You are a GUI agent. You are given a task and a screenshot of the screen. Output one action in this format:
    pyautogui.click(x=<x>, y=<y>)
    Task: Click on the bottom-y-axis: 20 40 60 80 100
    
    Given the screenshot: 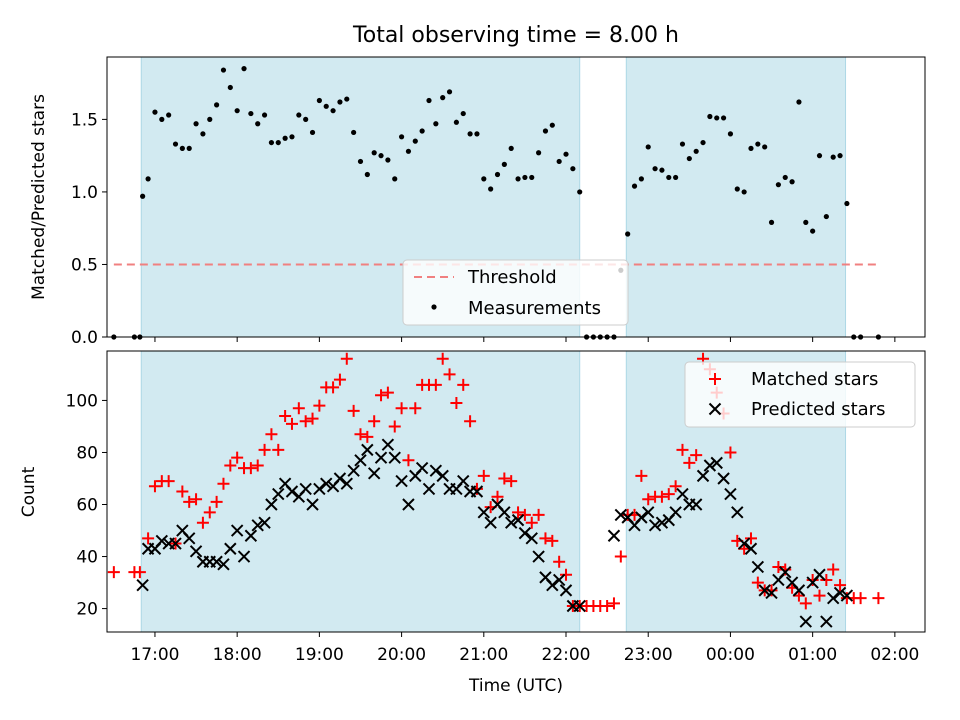 What is the action you would take?
    pyautogui.click(x=86, y=505)
    